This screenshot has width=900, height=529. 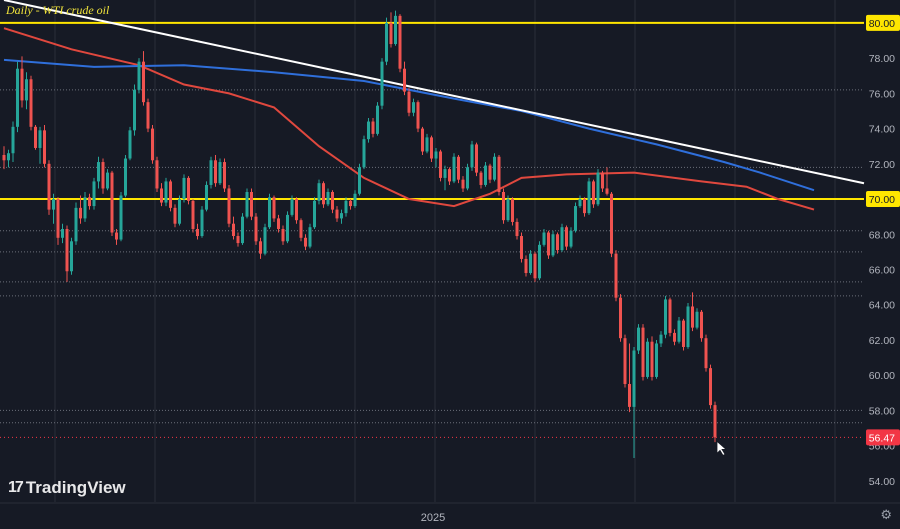 What do you see at coordinates (886, 514) in the screenshot?
I see `settings-gear-icon: ⚙` at bounding box center [886, 514].